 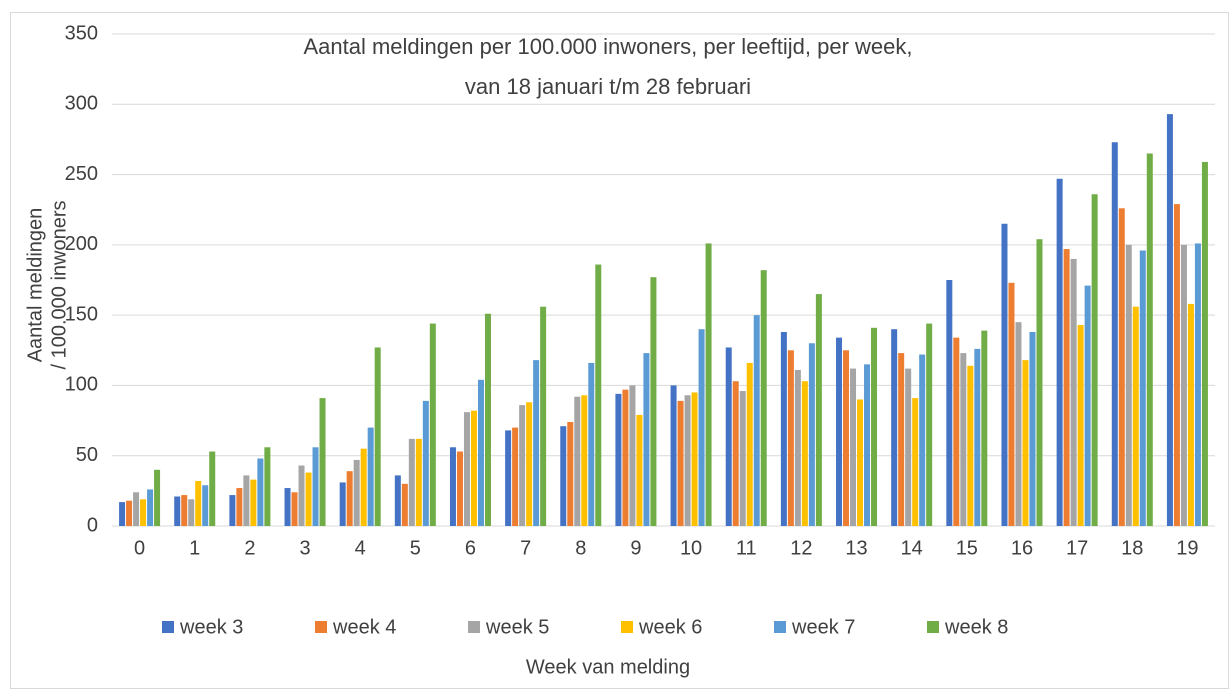 What do you see at coordinates (81, 244) in the screenshot?
I see `y-tick-label: 200` at bounding box center [81, 244].